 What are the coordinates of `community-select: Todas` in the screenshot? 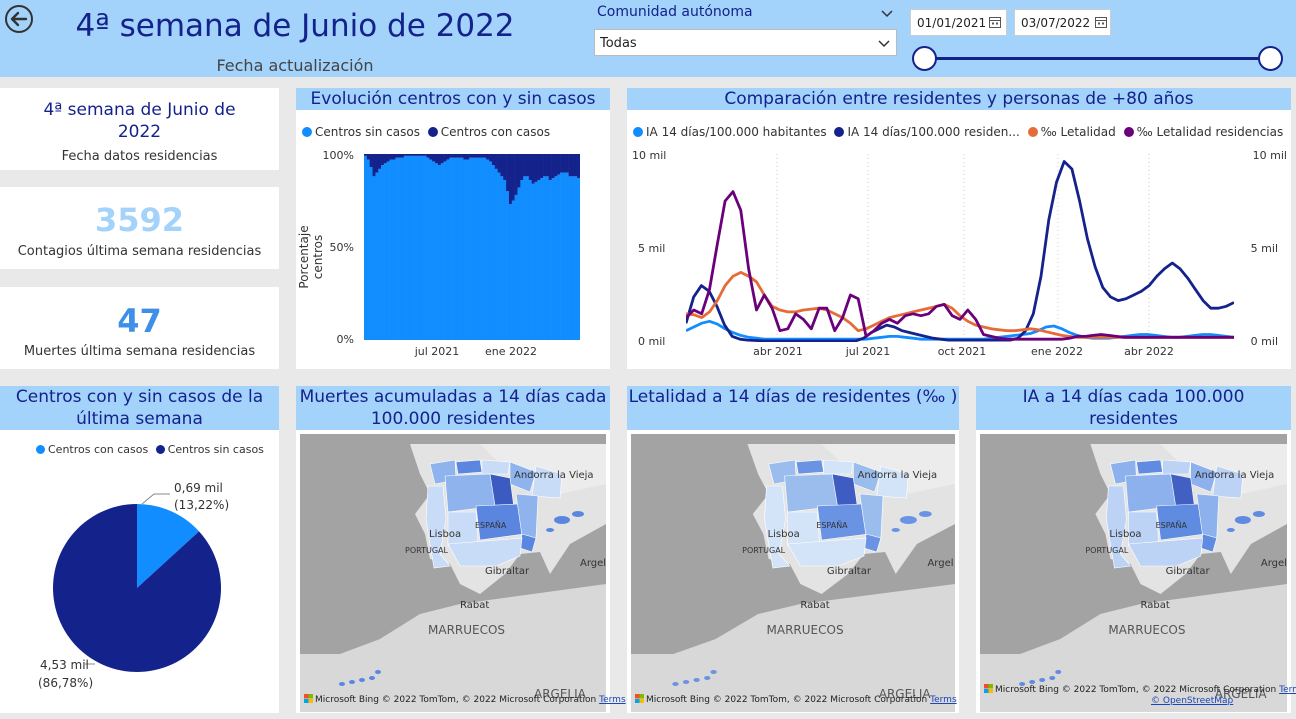 It's located at (745, 42).